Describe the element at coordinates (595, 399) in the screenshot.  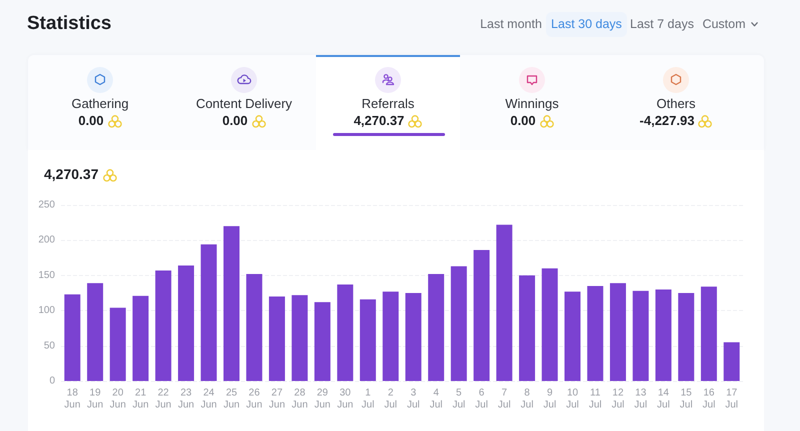
I see `x-tick-label: 11 Jul` at that location.